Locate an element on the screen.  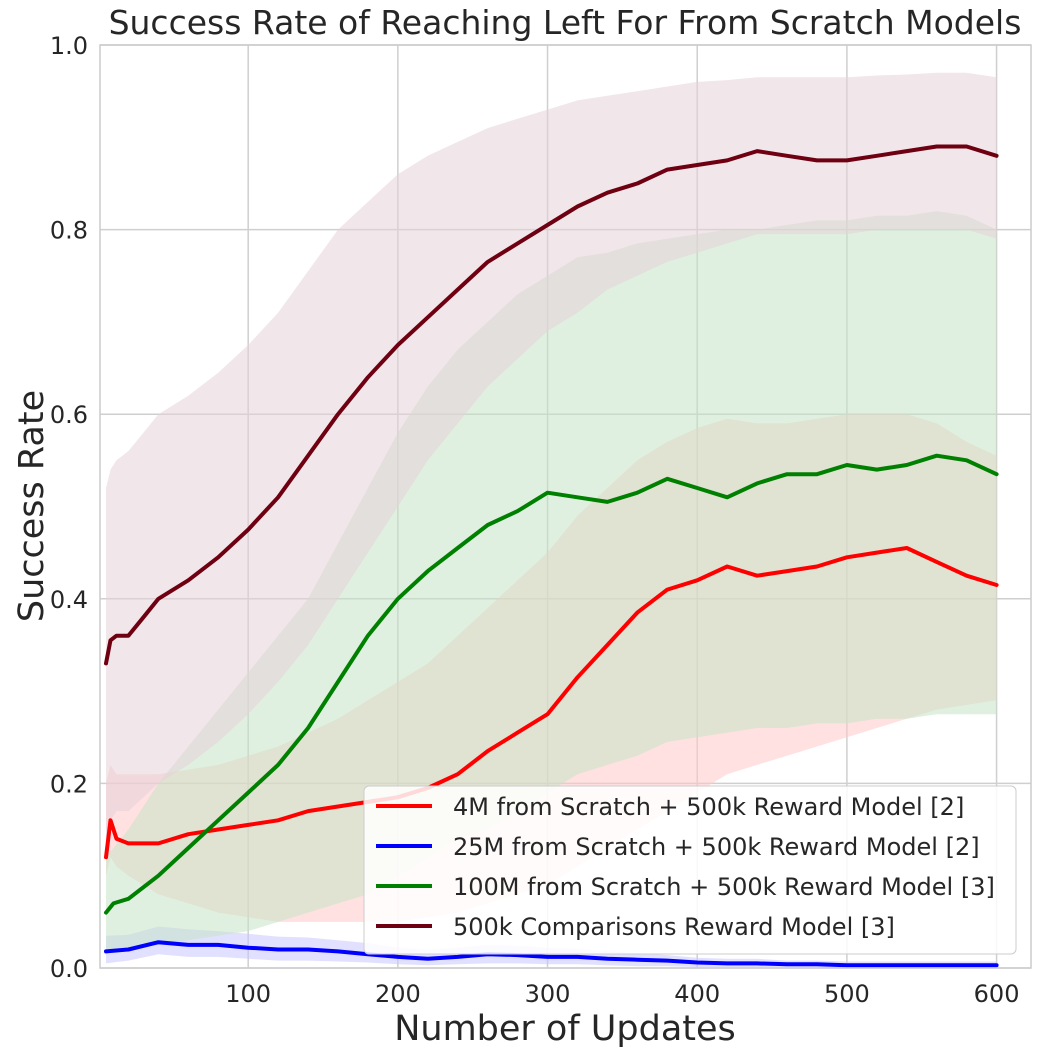
y-tick-label: 0.4 is located at coordinates (69, 600).